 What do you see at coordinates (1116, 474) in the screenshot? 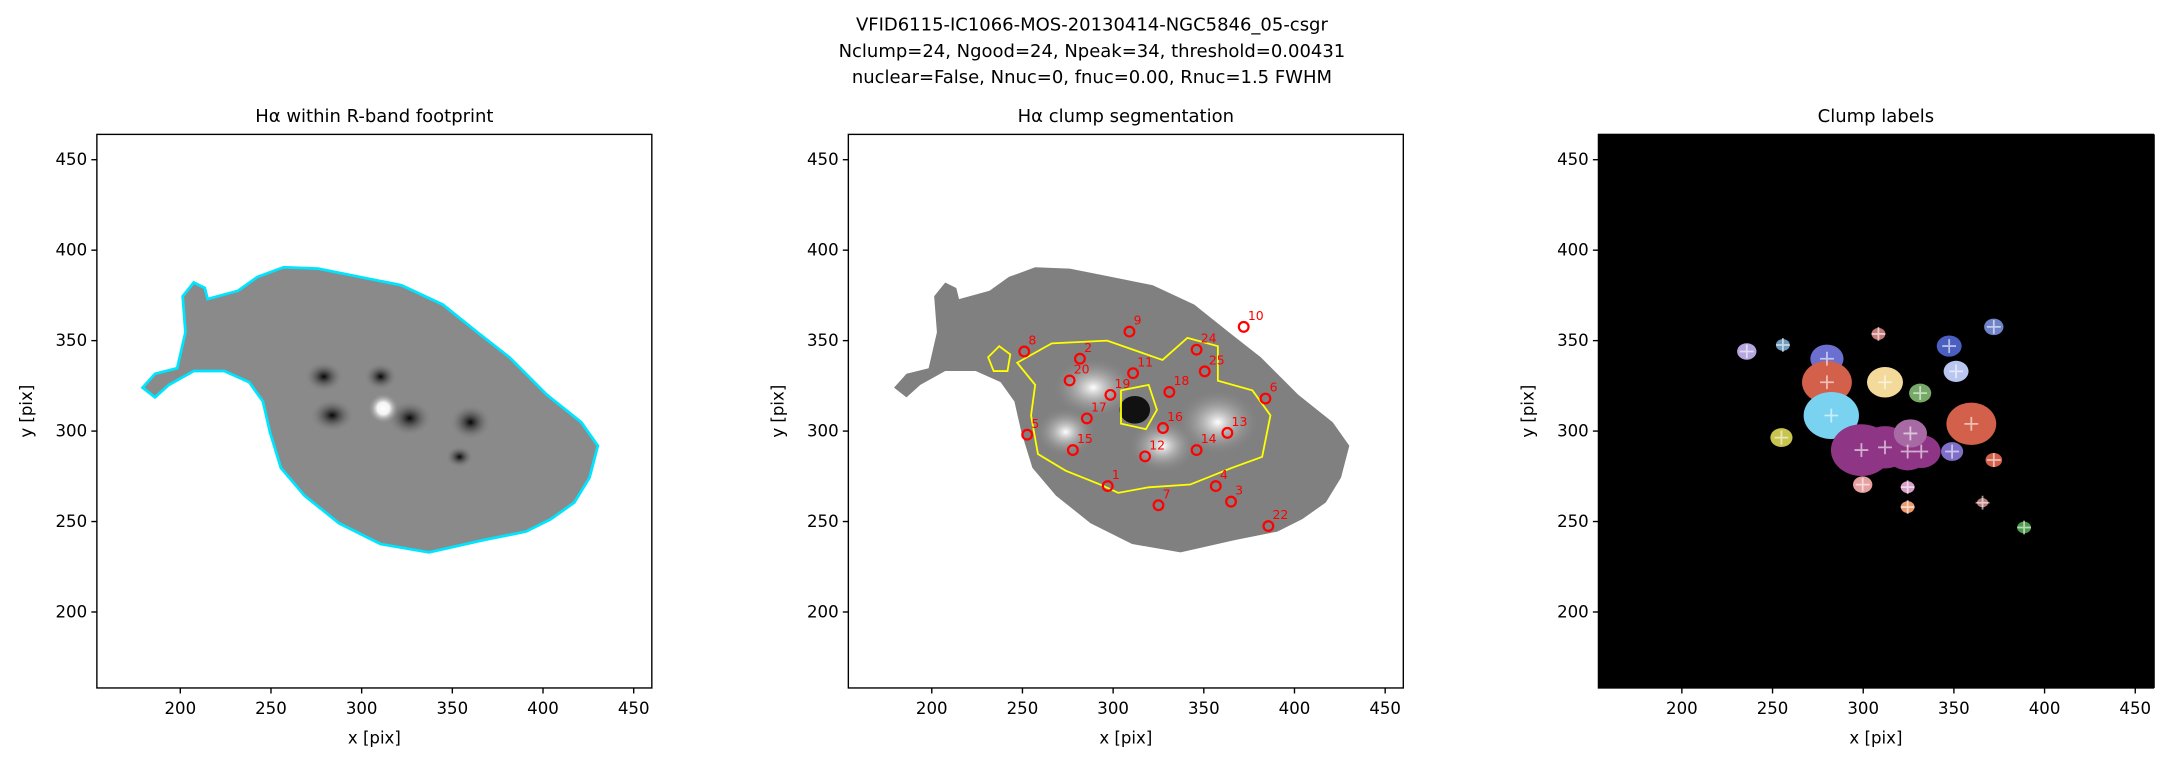
I see `clump-label: 1` at bounding box center [1116, 474].